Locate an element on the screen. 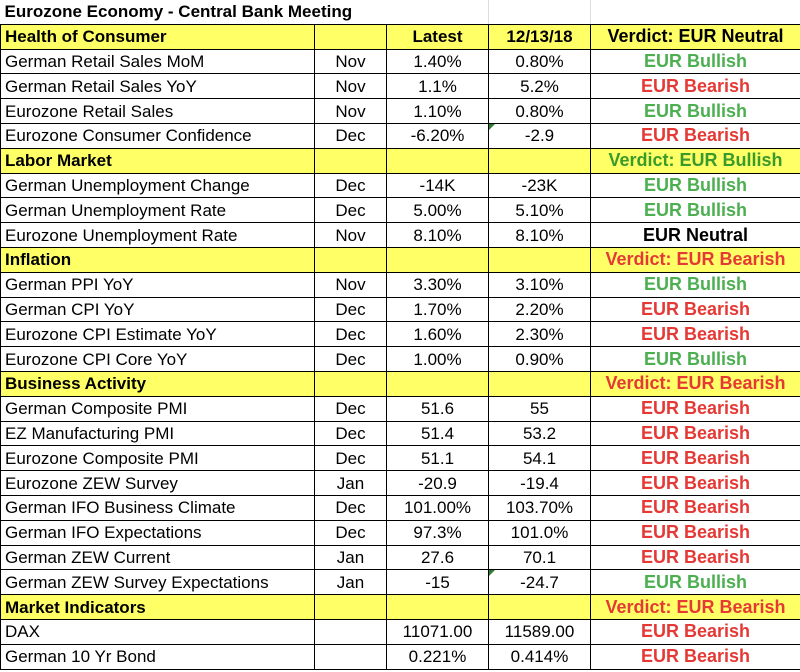  indicator-name: German CPI YoY is located at coordinates (157, 309).